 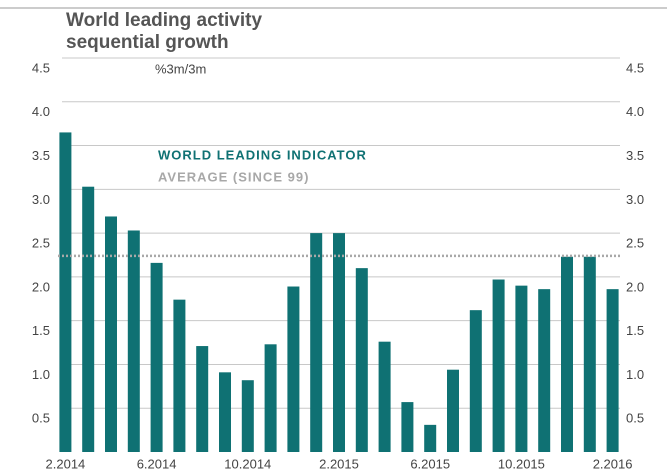 What do you see at coordinates (635, 243) in the screenshot?
I see `y-tick-label-right: 2.5` at bounding box center [635, 243].